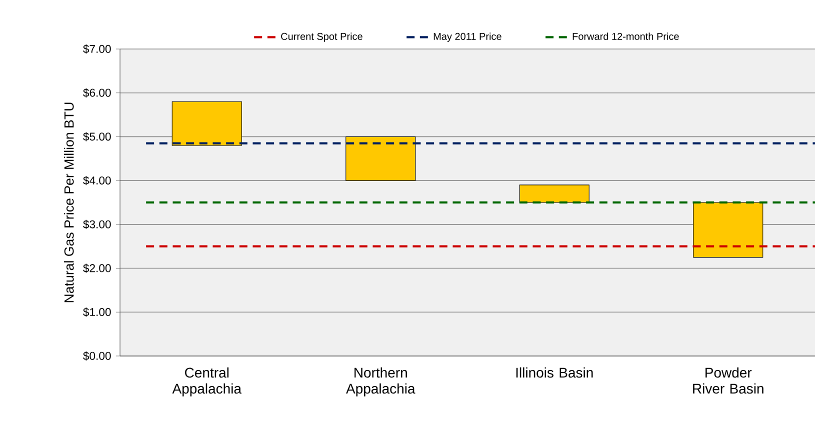  I want to click on y-tick-label: $5.00, so click(97, 137).